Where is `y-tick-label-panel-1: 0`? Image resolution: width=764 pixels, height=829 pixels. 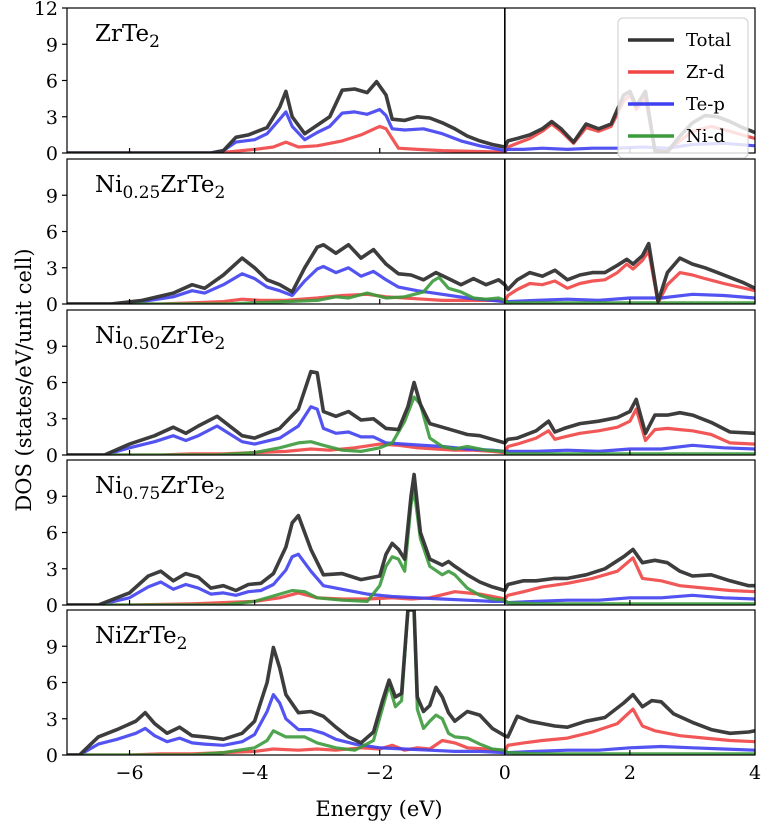
y-tick-label-panel-1: 0 is located at coordinates (52, 154).